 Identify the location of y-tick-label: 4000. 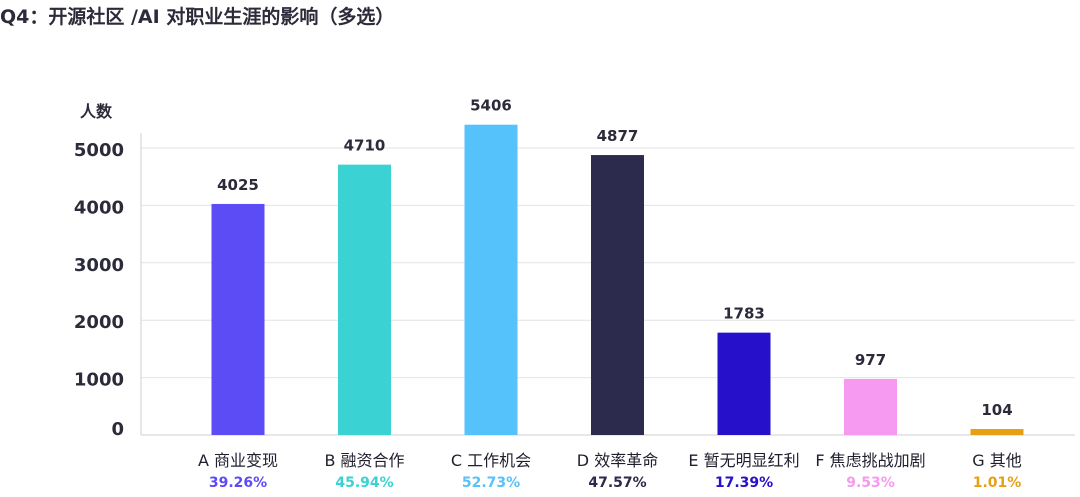
(99, 207).